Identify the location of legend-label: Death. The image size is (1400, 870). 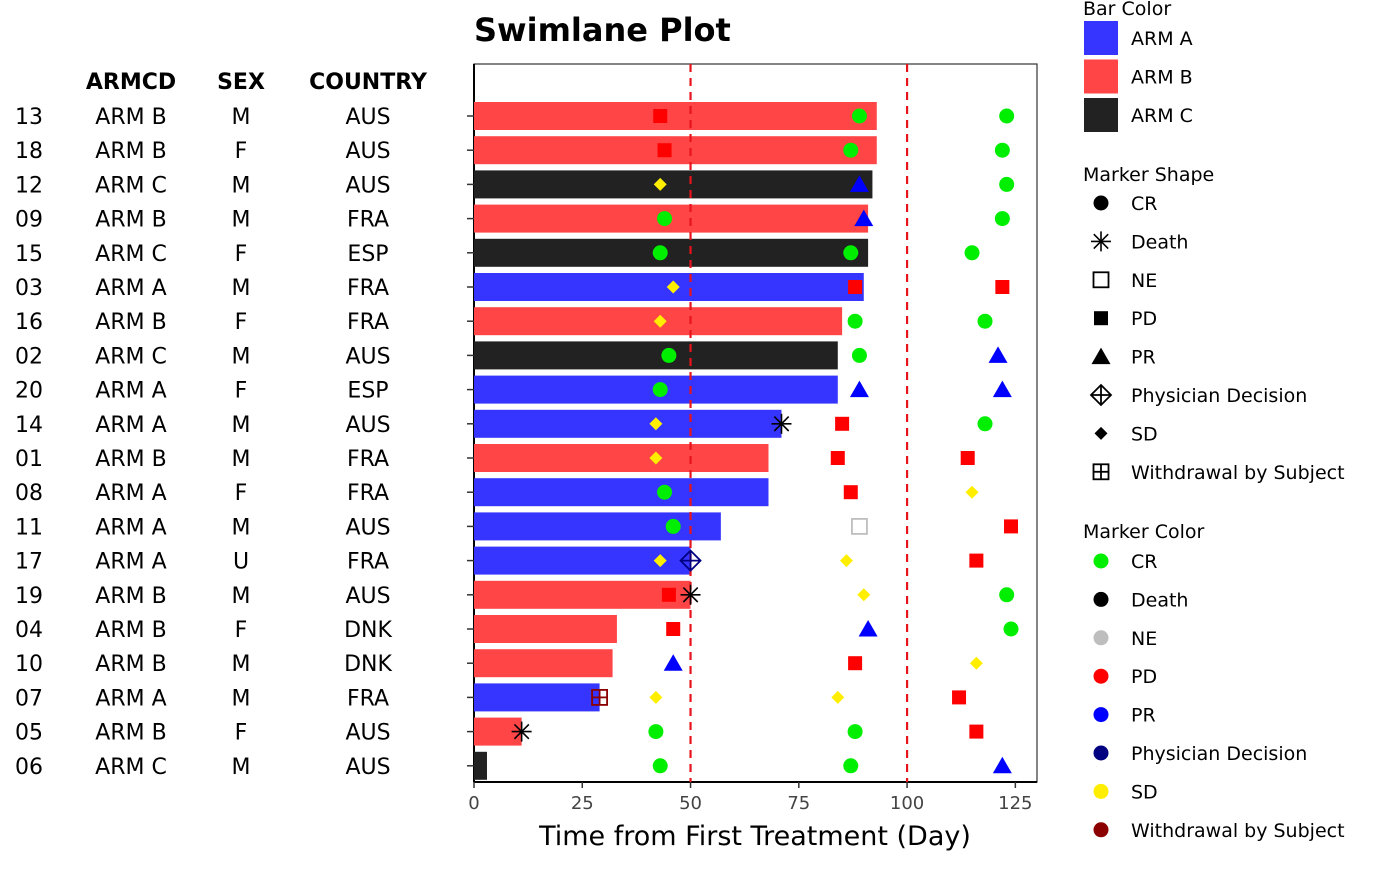
(1159, 242).